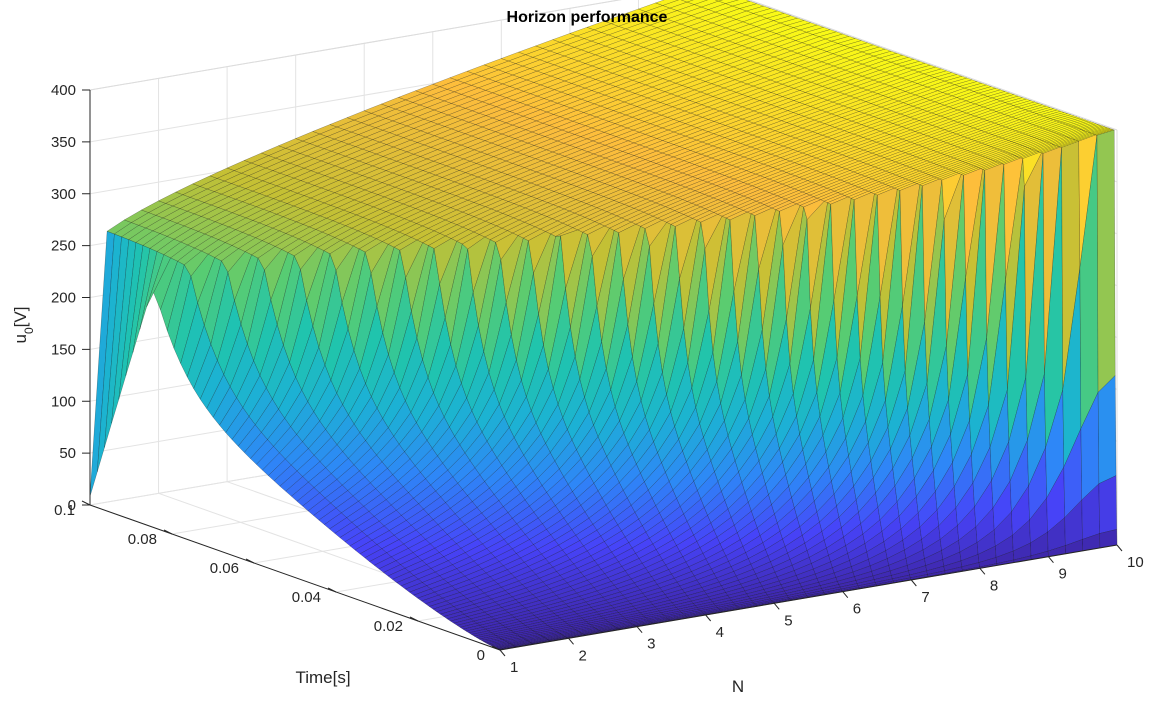 This screenshot has width=1169, height=710. I want to click on x-axis-line, so click(808, 597).